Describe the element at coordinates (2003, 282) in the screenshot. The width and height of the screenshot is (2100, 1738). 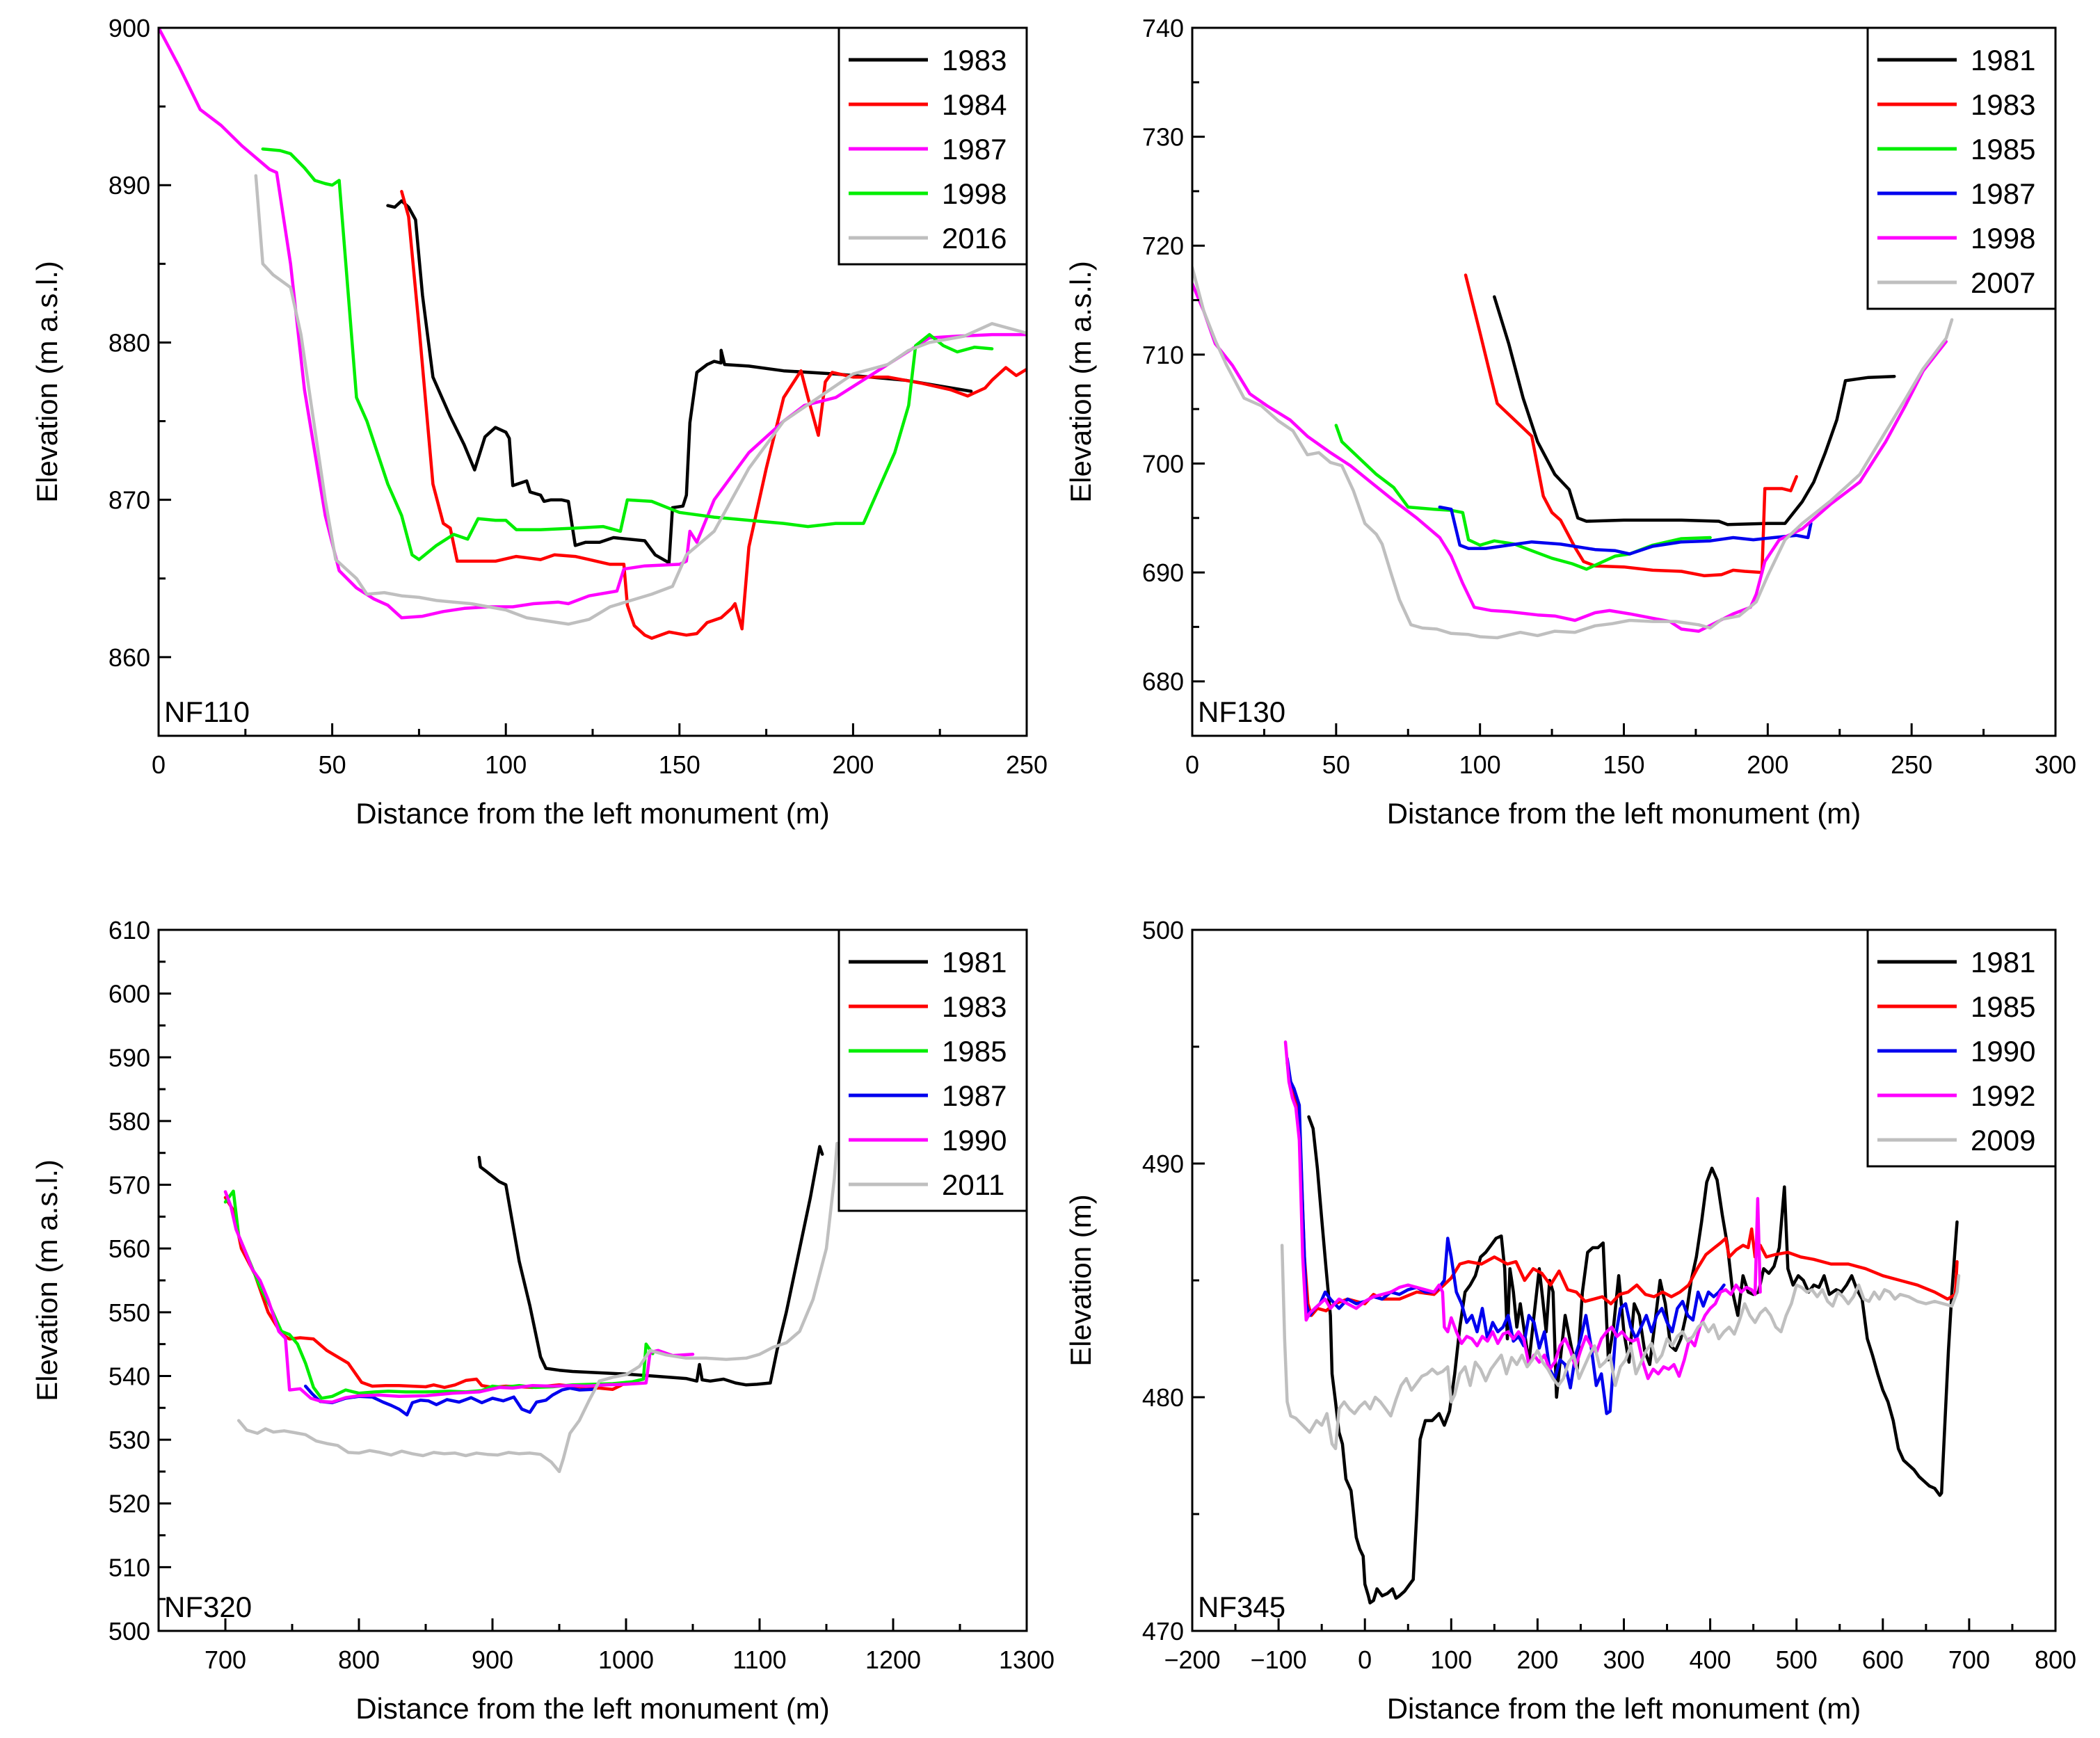
I see `legend-label: 2007` at that location.